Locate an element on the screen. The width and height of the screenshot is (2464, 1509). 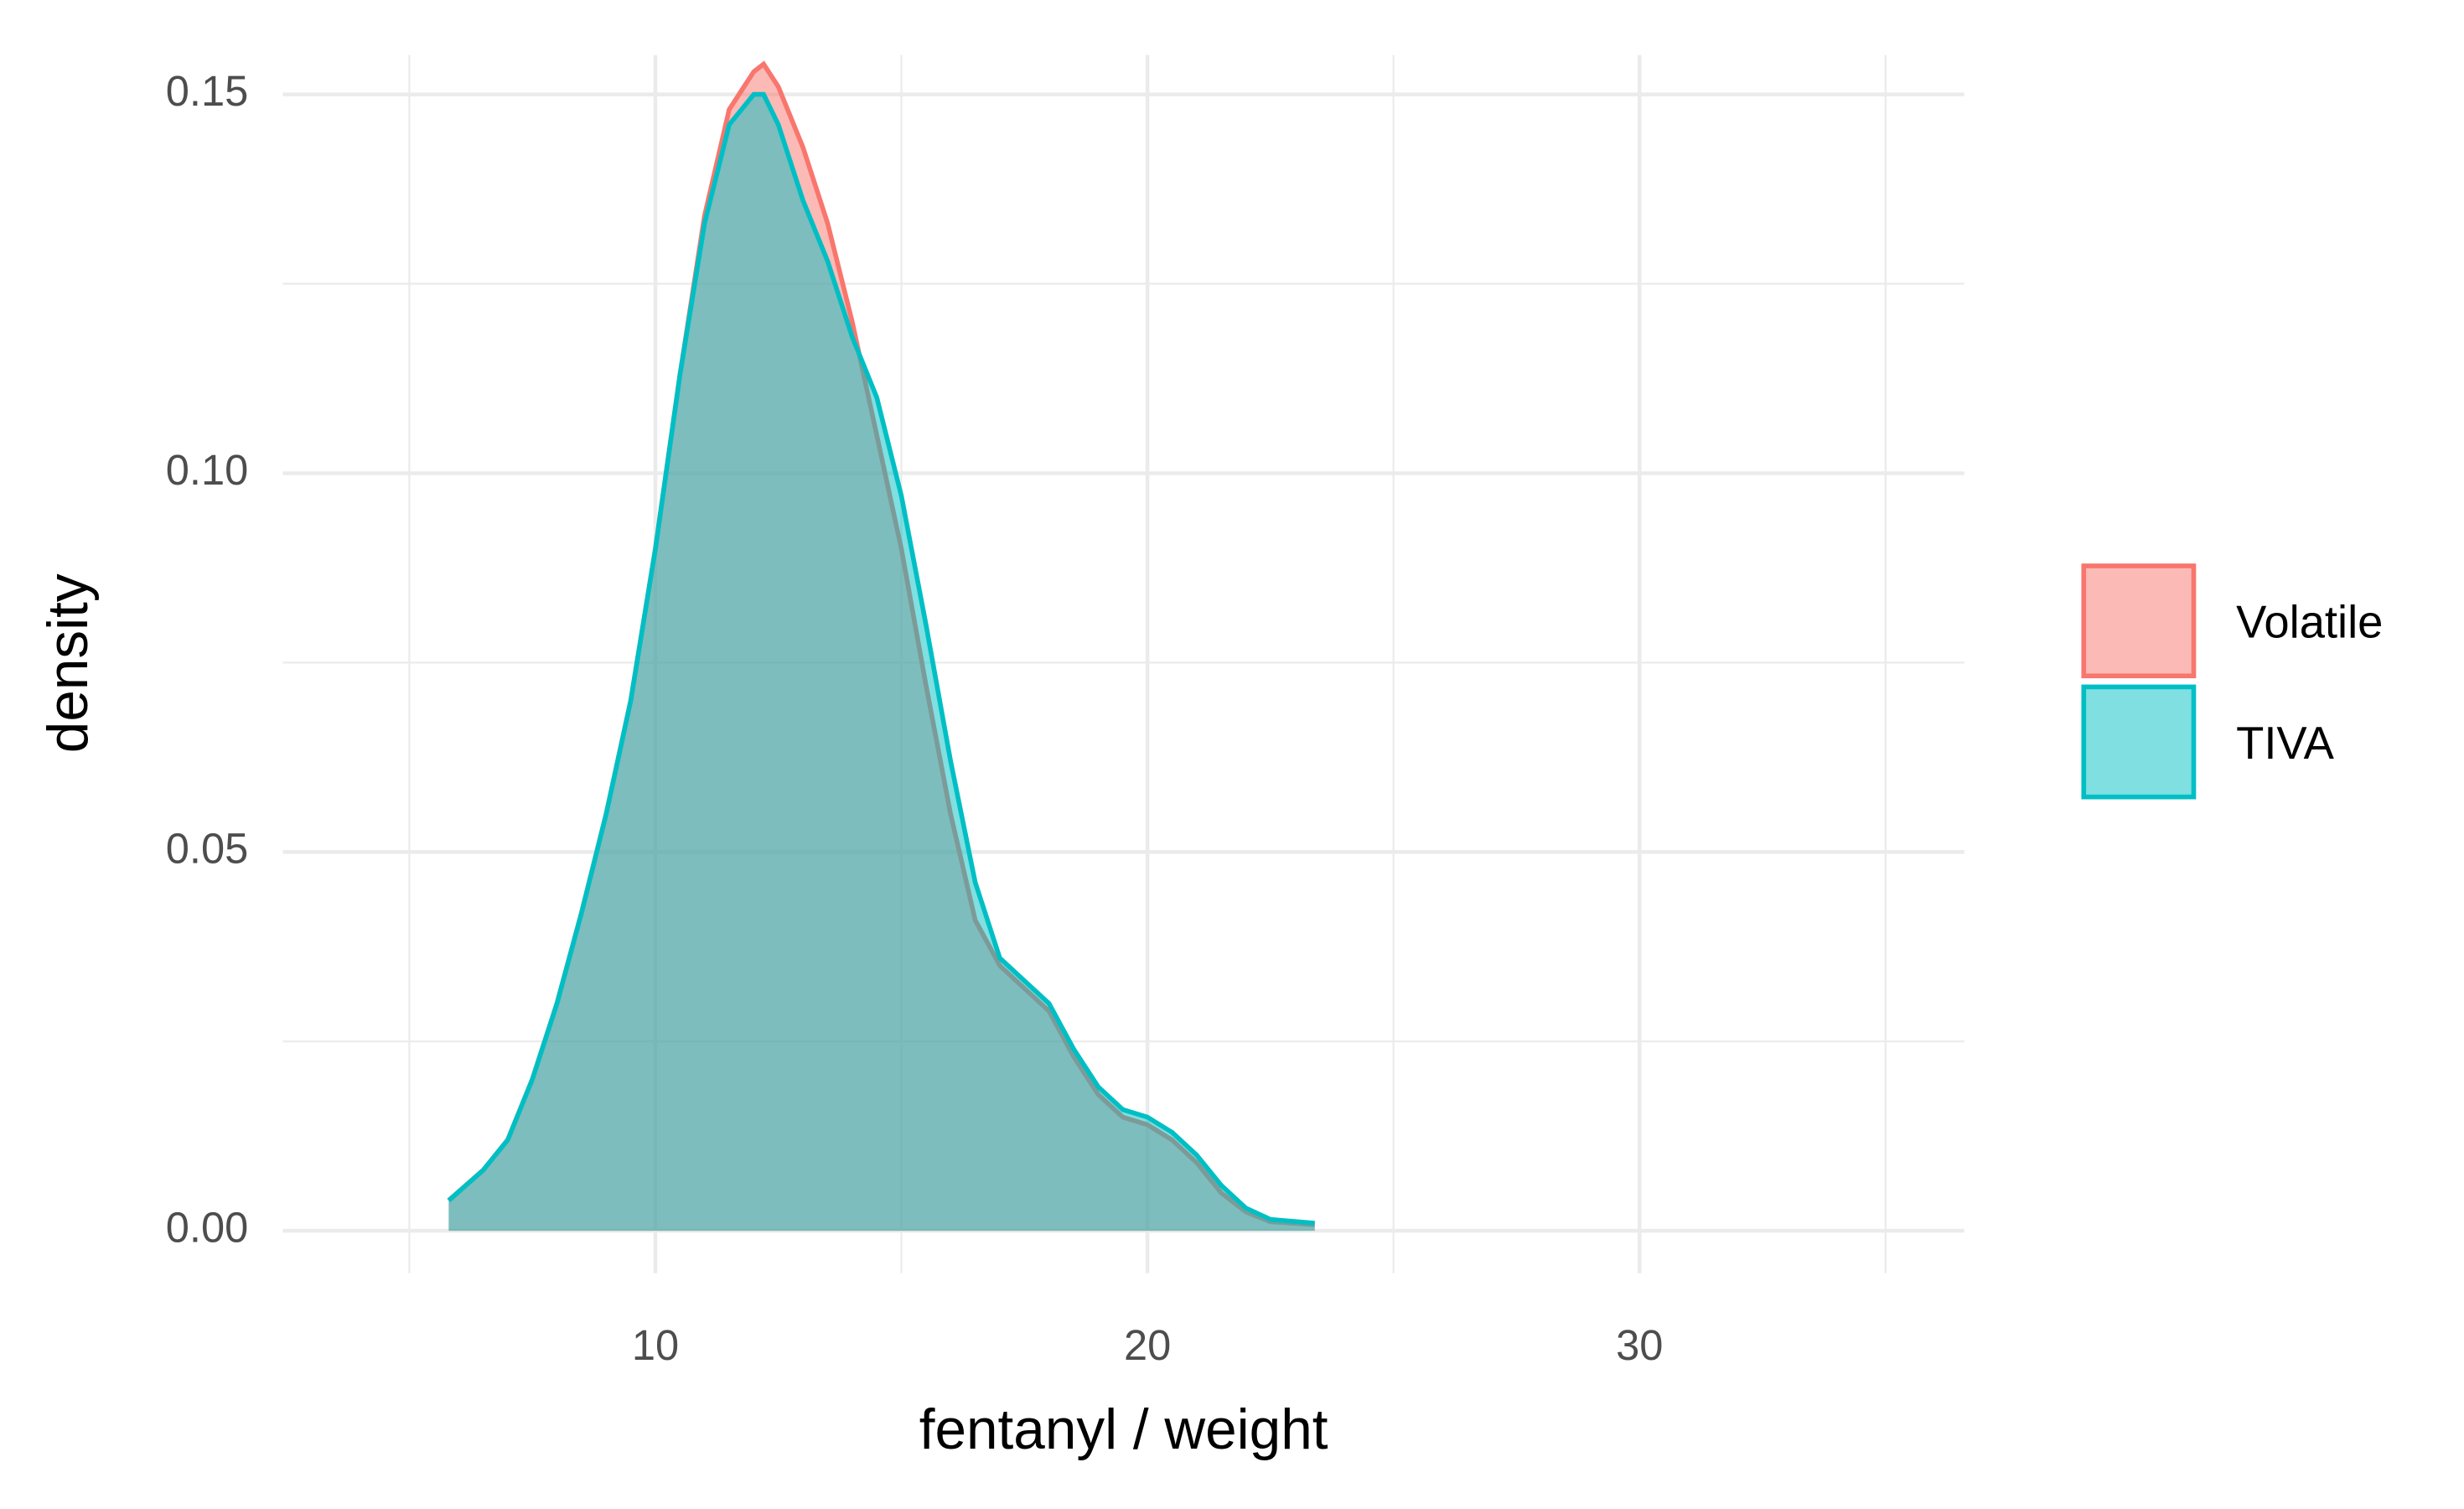
x-tick-label: 10 is located at coordinates (655, 1345).